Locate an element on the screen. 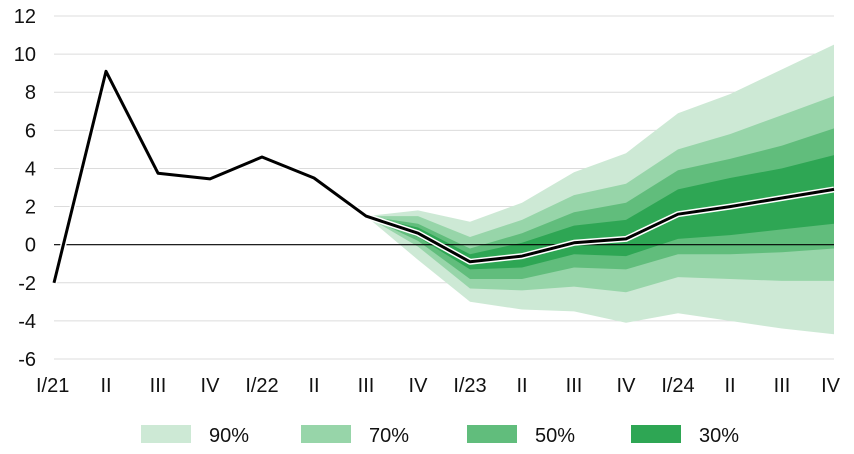 Image resolution: width=854 pixels, height=454 pixels. fan-band-30pct is located at coordinates (600, 212).